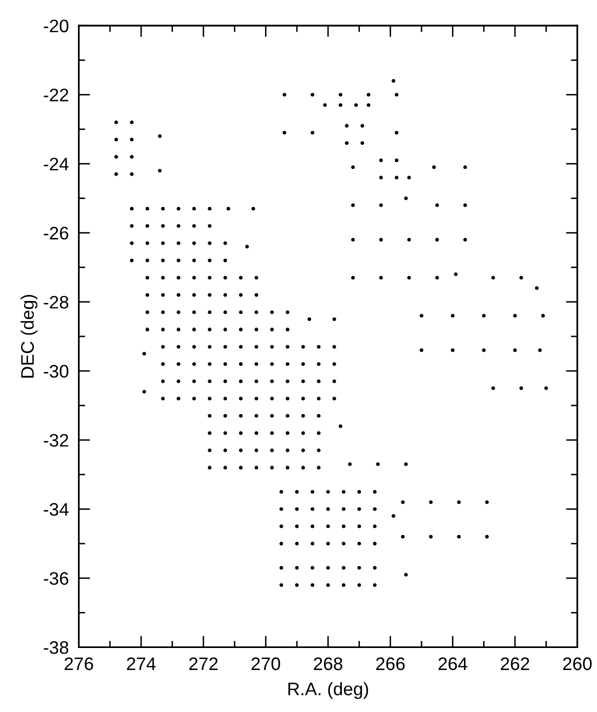  I want to click on x-tick-label: 266, so click(390, 663).